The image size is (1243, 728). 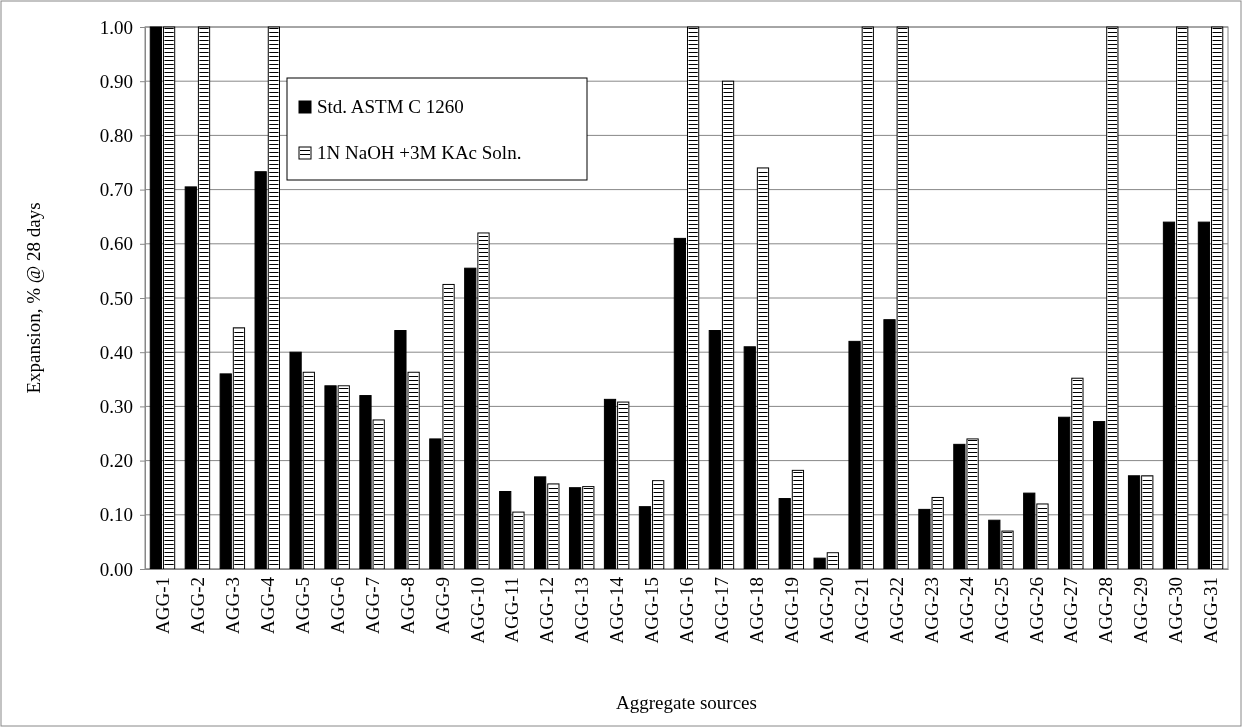 What do you see at coordinates (116, 569) in the screenshot?
I see `y-tick-label: 0.00` at bounding box center [116, 569].